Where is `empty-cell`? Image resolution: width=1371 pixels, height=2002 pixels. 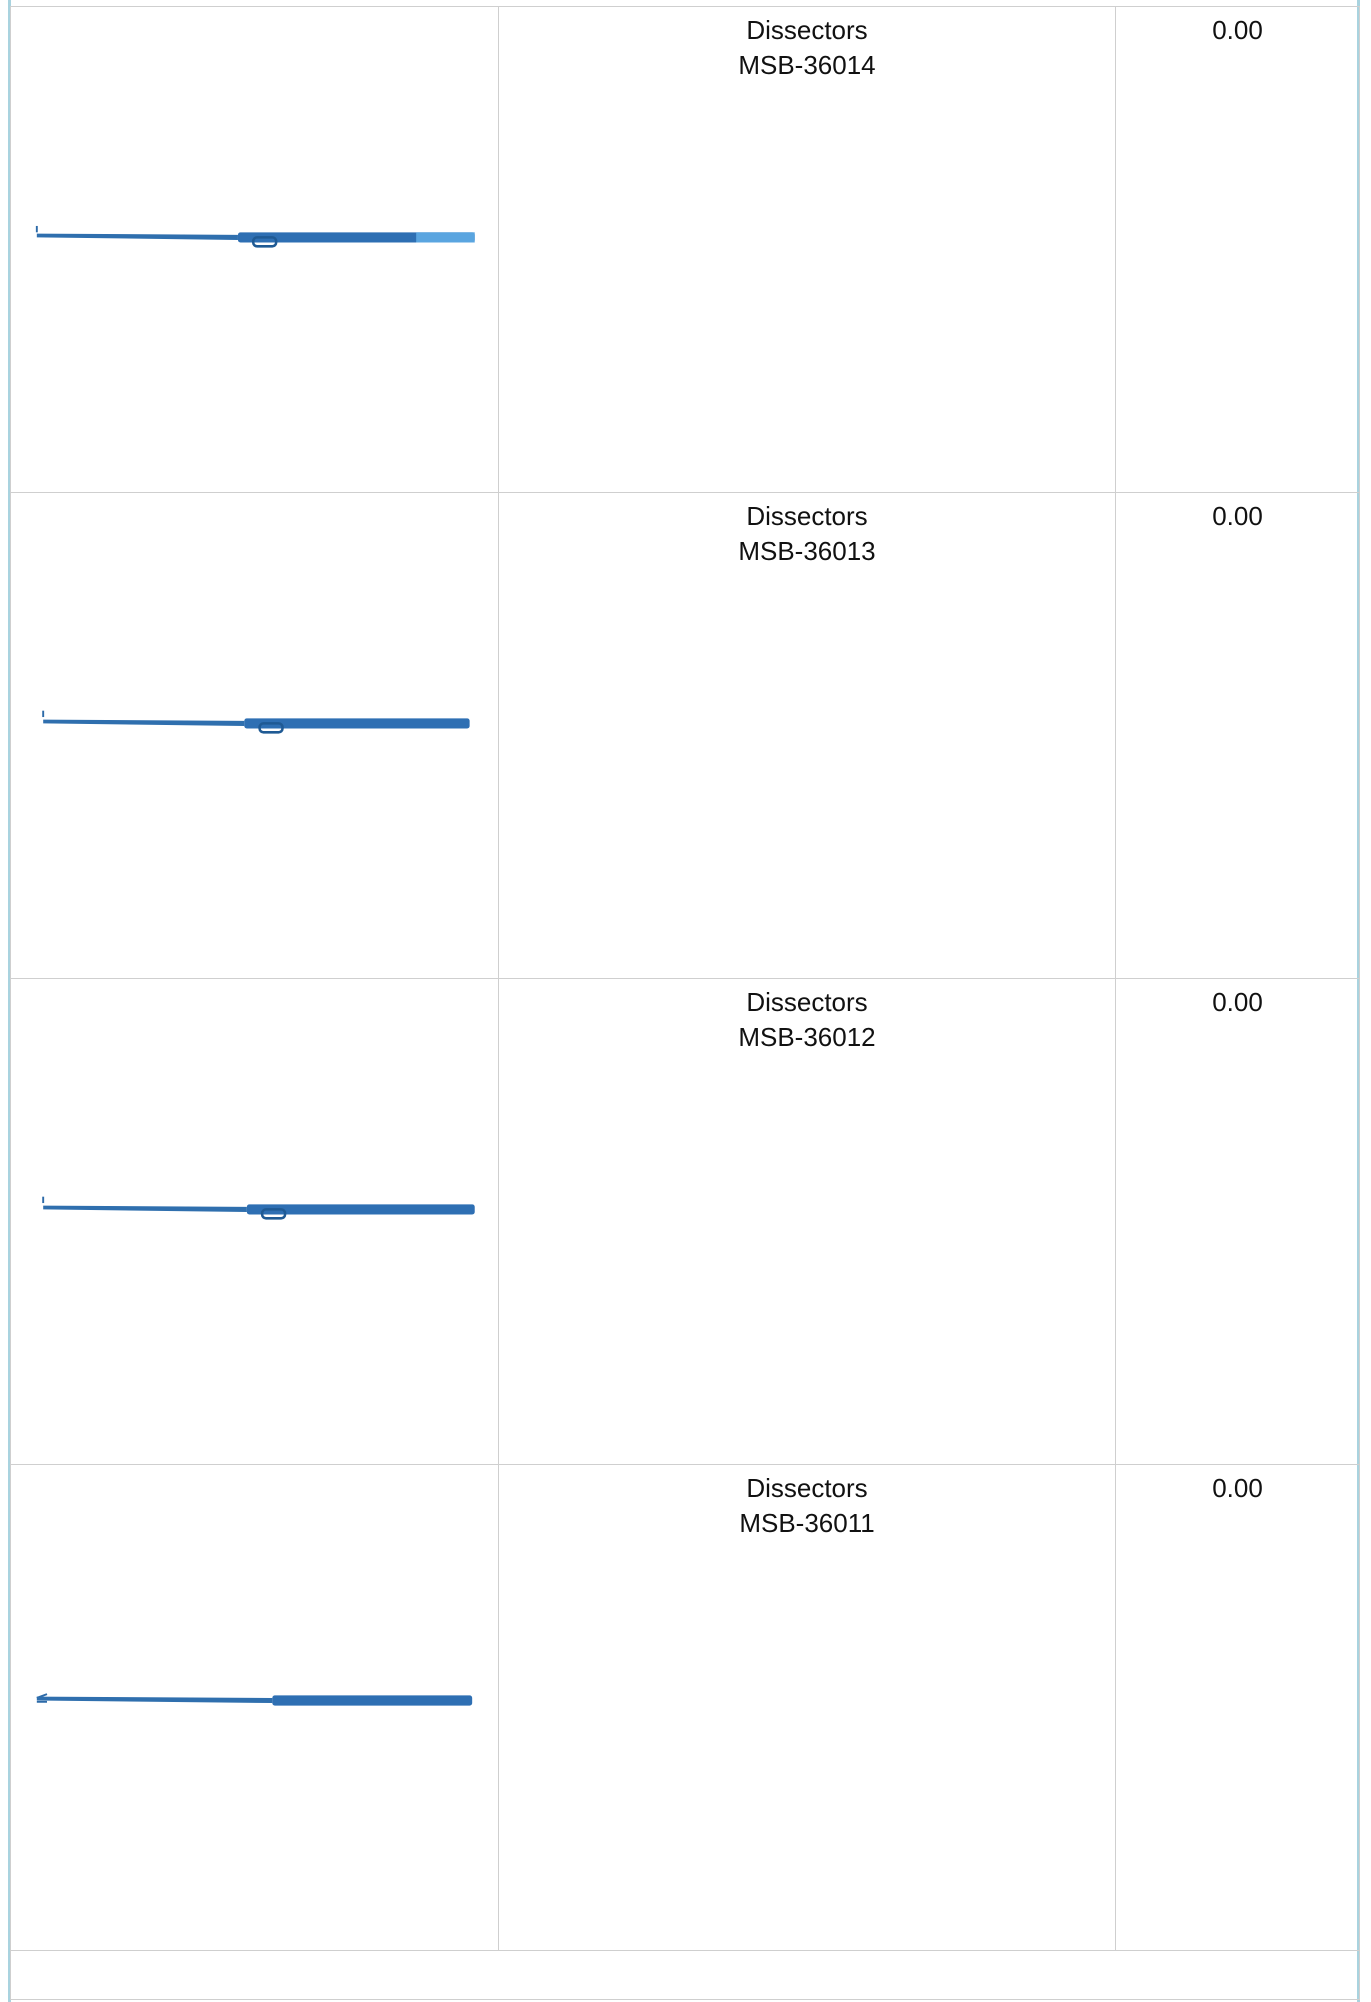
empty-cell is located at coordinates (685, 1975).